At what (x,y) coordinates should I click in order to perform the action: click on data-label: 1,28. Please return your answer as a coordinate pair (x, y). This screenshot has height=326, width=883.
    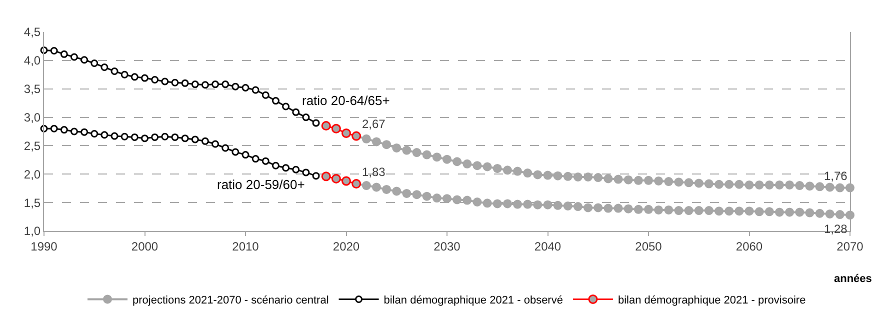
    Looking at the image, I should click on (836, 229).